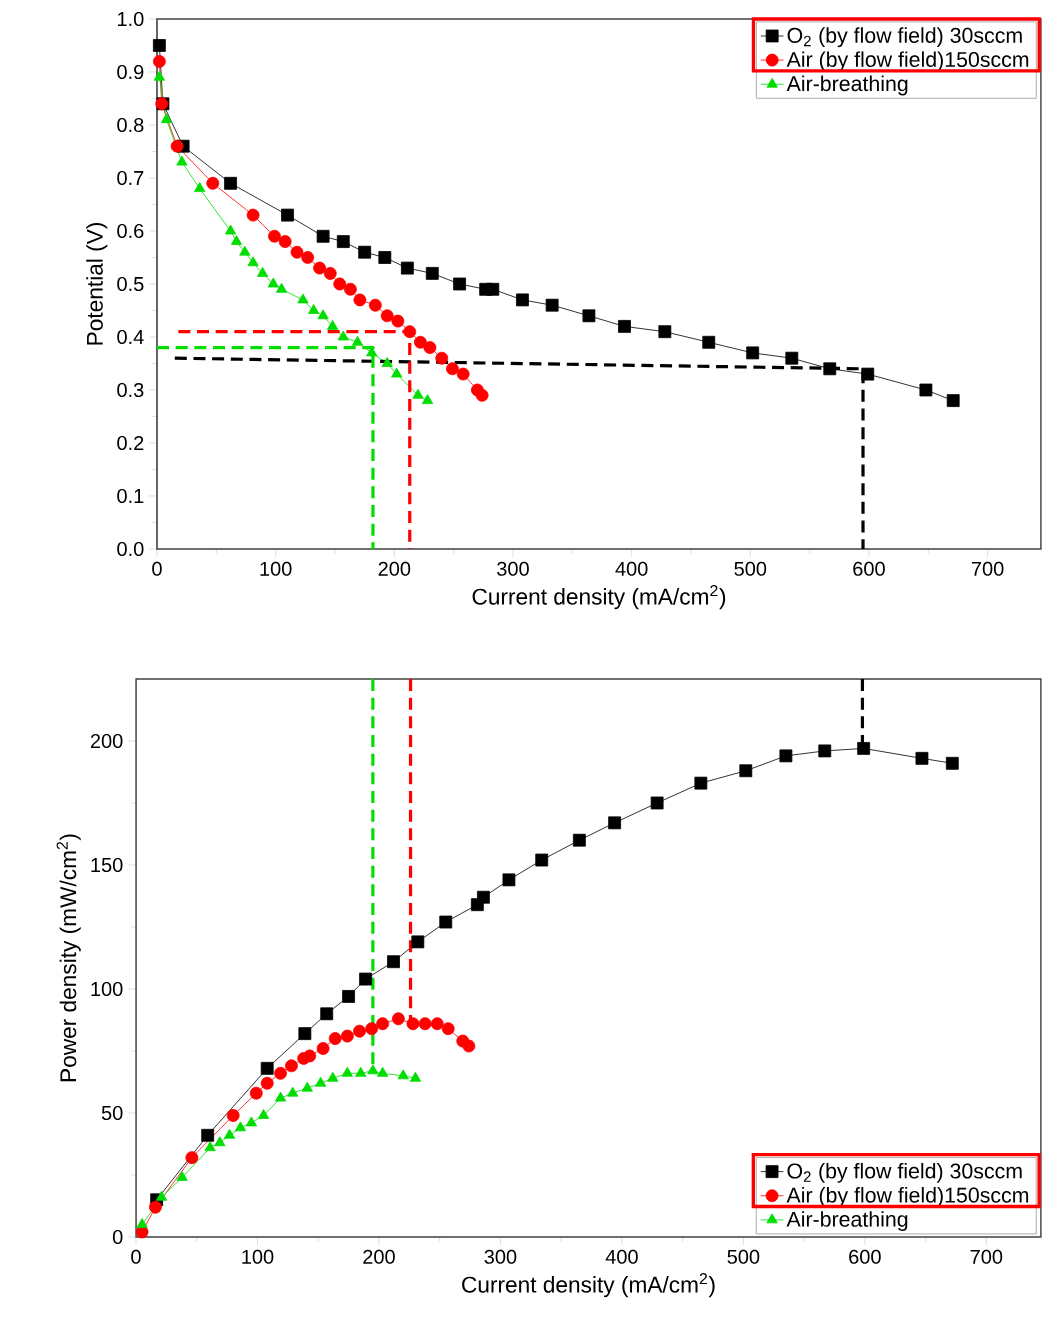 This screenshot has height=1336, width=1042. Describe the element at coordinates (131, 19) in the screenshot. I see `y-tick-label: 1.0` at that location.